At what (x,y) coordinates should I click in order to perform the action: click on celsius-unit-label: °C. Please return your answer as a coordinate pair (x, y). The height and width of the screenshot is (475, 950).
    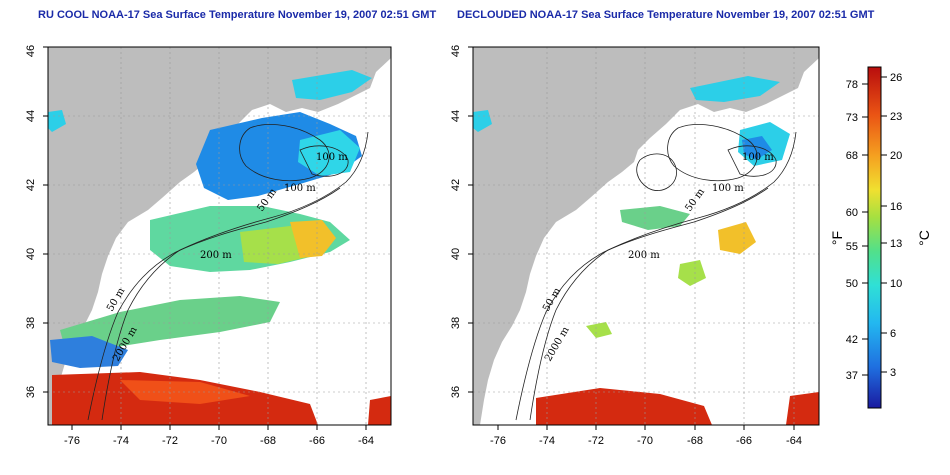
    Looking at the image, I should click on (924, 238).